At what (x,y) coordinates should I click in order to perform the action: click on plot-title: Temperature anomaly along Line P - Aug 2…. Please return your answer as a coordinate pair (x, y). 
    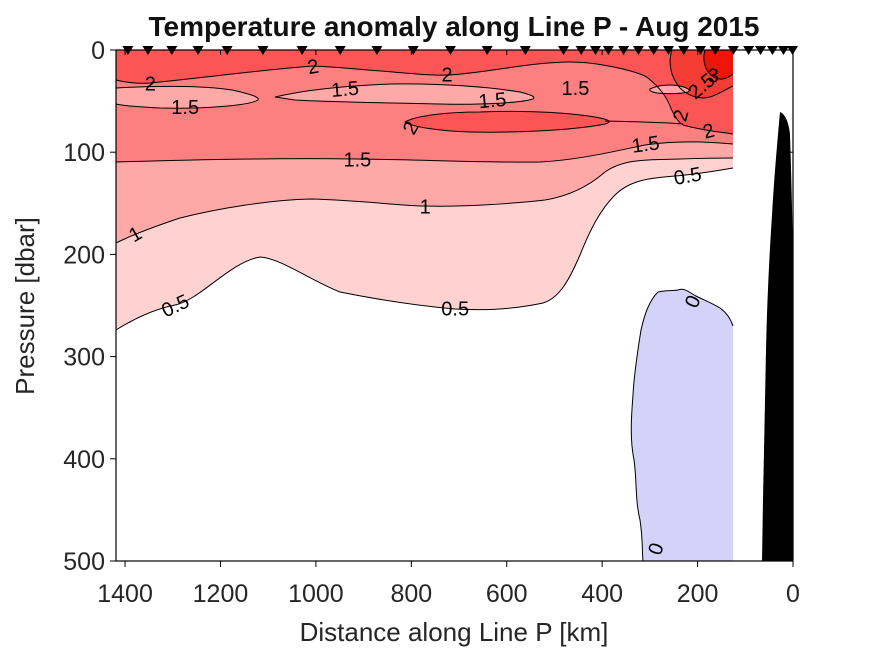
    Looking at the image, I should click on (454, 26).